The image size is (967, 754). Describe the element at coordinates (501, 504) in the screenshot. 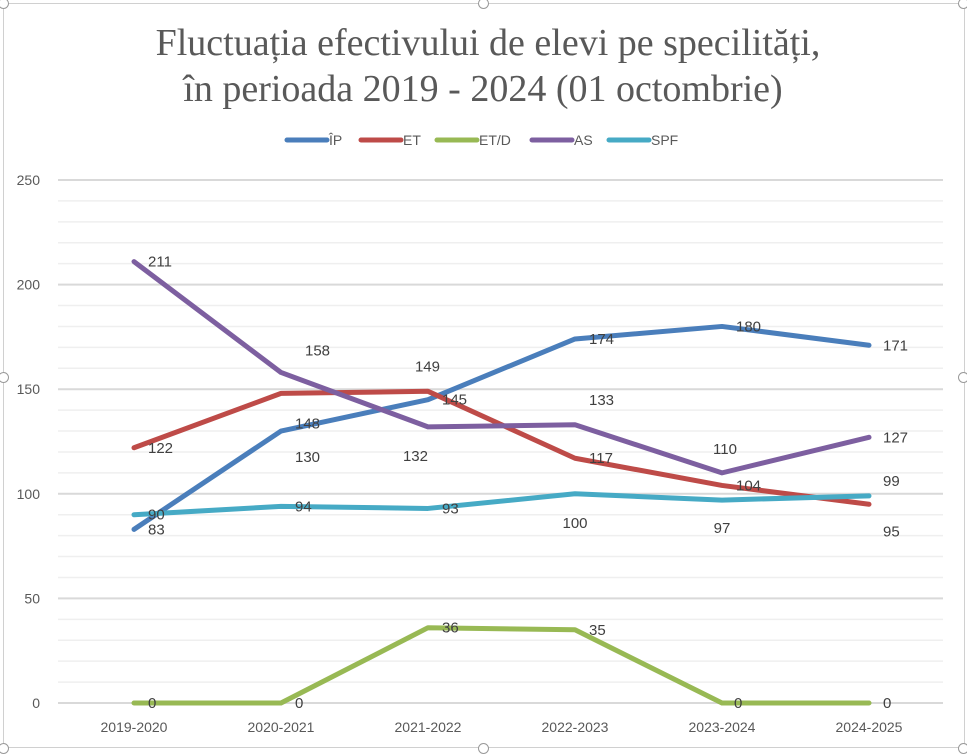

I see `series-line-spf` at that location.